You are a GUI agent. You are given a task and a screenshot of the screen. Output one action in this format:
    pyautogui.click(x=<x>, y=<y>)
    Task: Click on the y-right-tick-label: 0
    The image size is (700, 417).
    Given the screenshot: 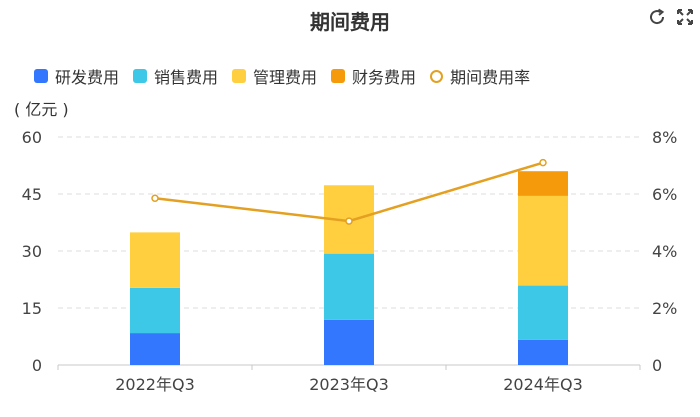 What is the action you would take?
    pyautogui.click(x=657, y=365)
    